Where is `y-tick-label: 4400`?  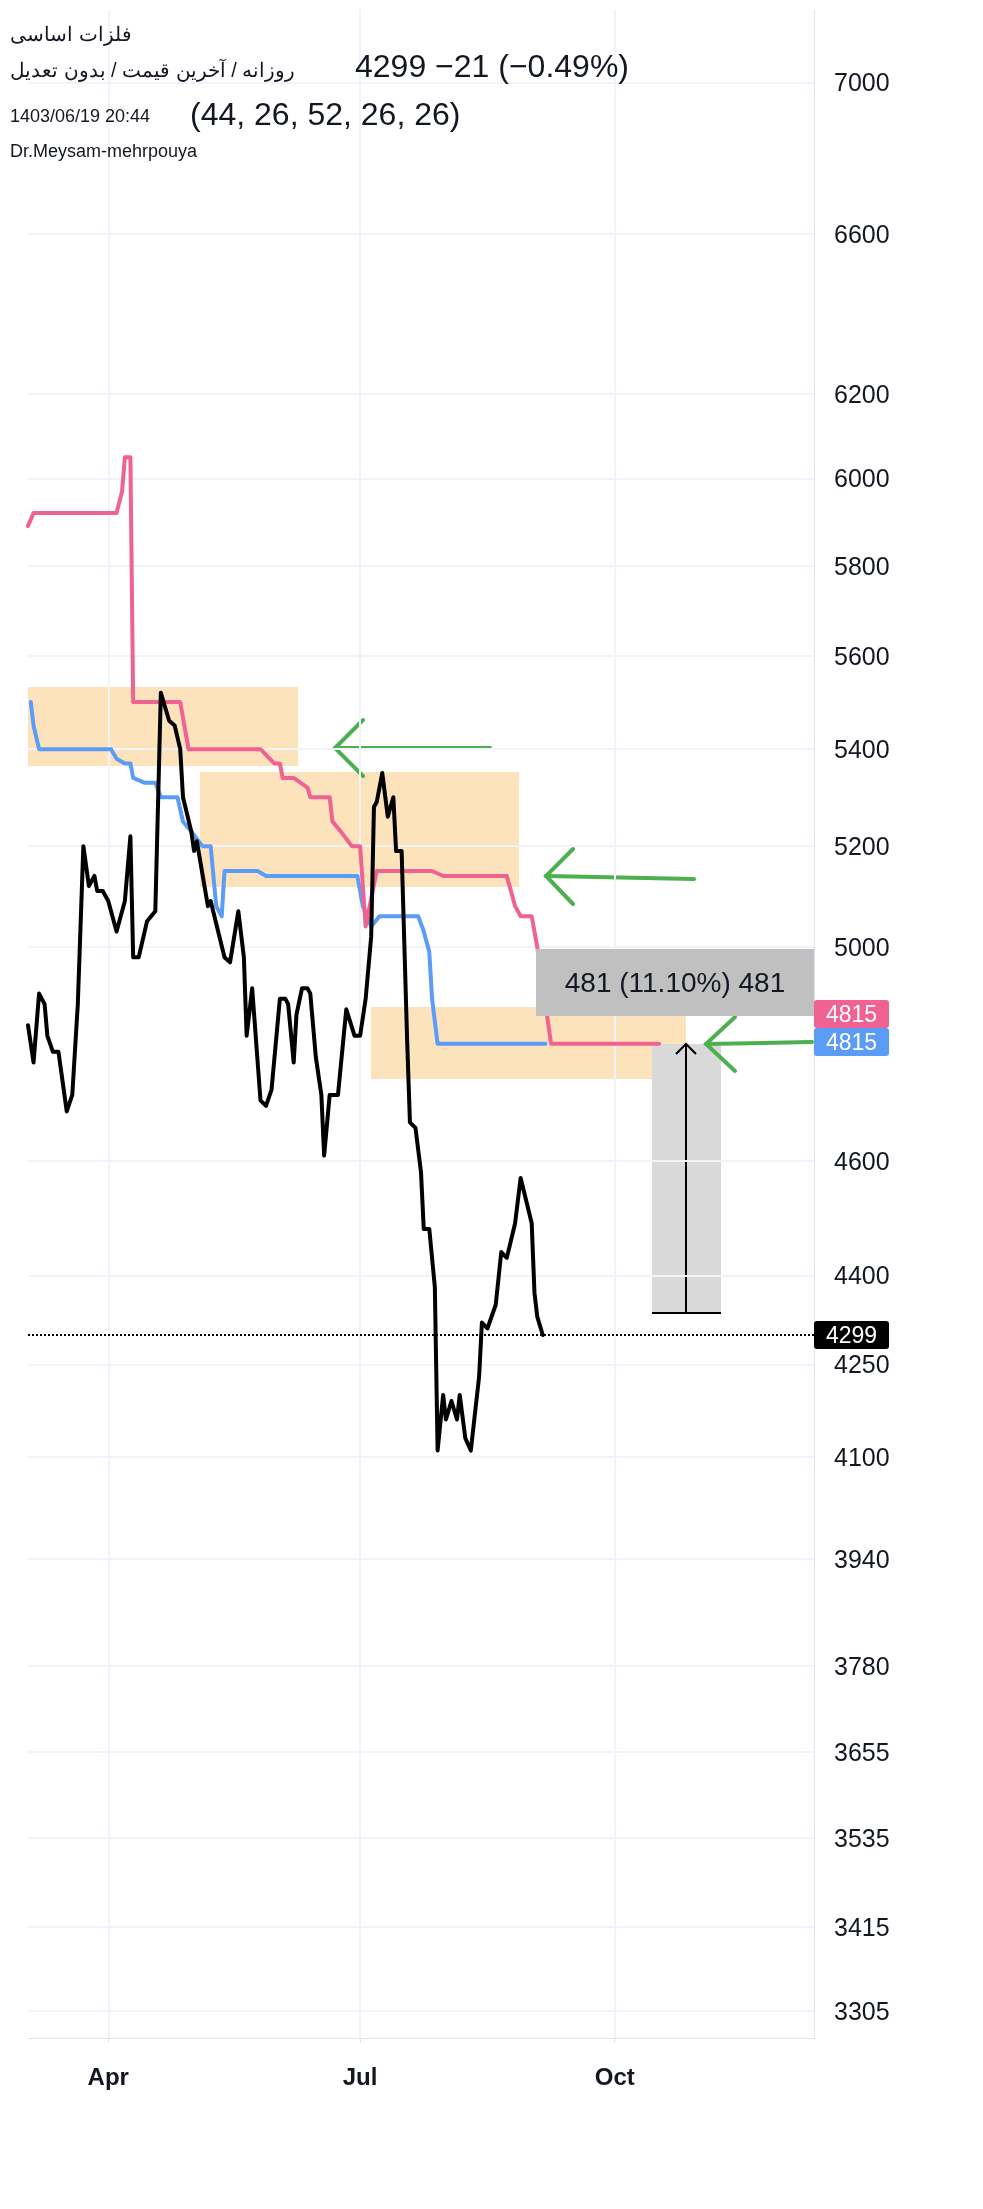
y-tick-label: 4400 is located at coordinates (862, 1275).